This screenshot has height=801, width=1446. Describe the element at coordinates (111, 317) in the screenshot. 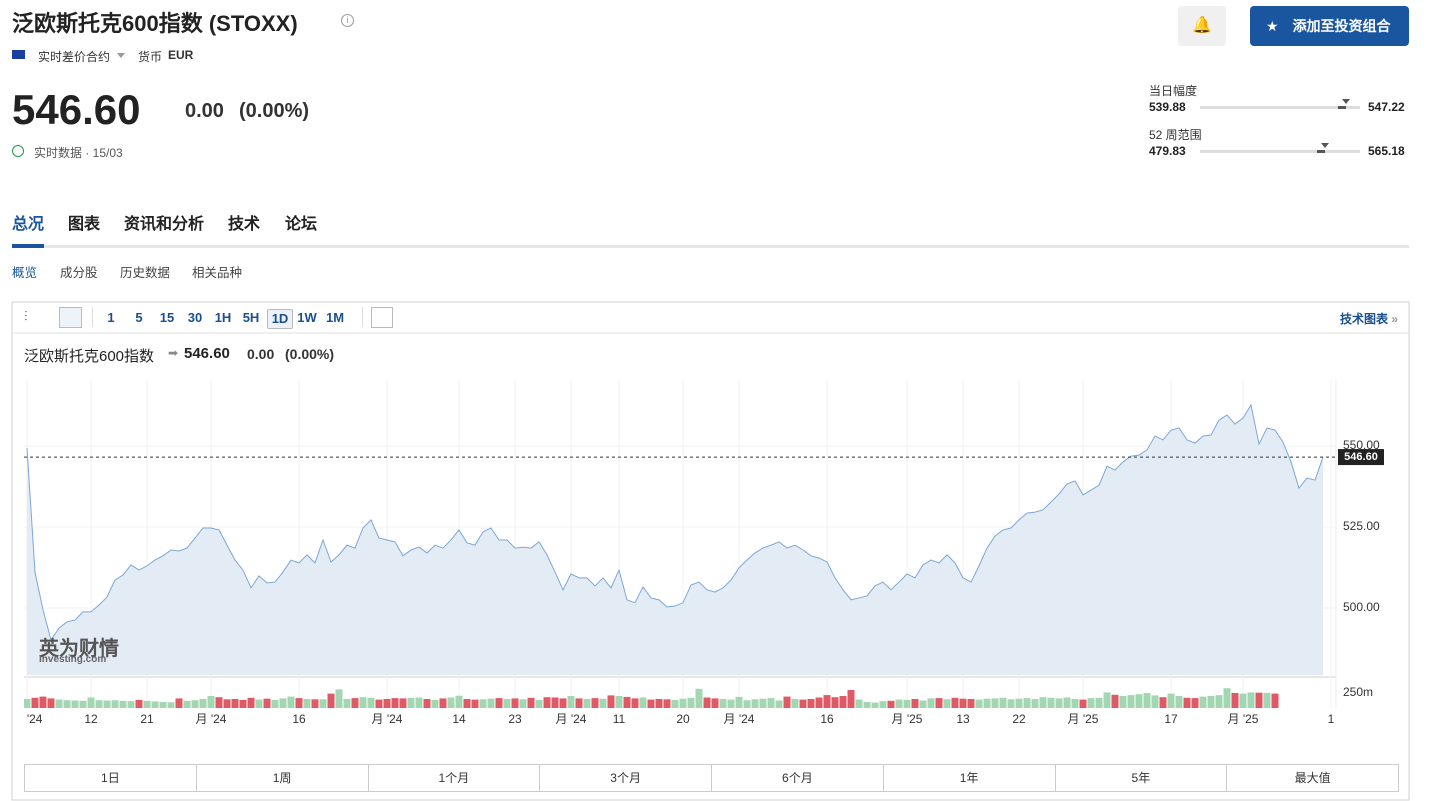

I see `interval: 1` at that location.